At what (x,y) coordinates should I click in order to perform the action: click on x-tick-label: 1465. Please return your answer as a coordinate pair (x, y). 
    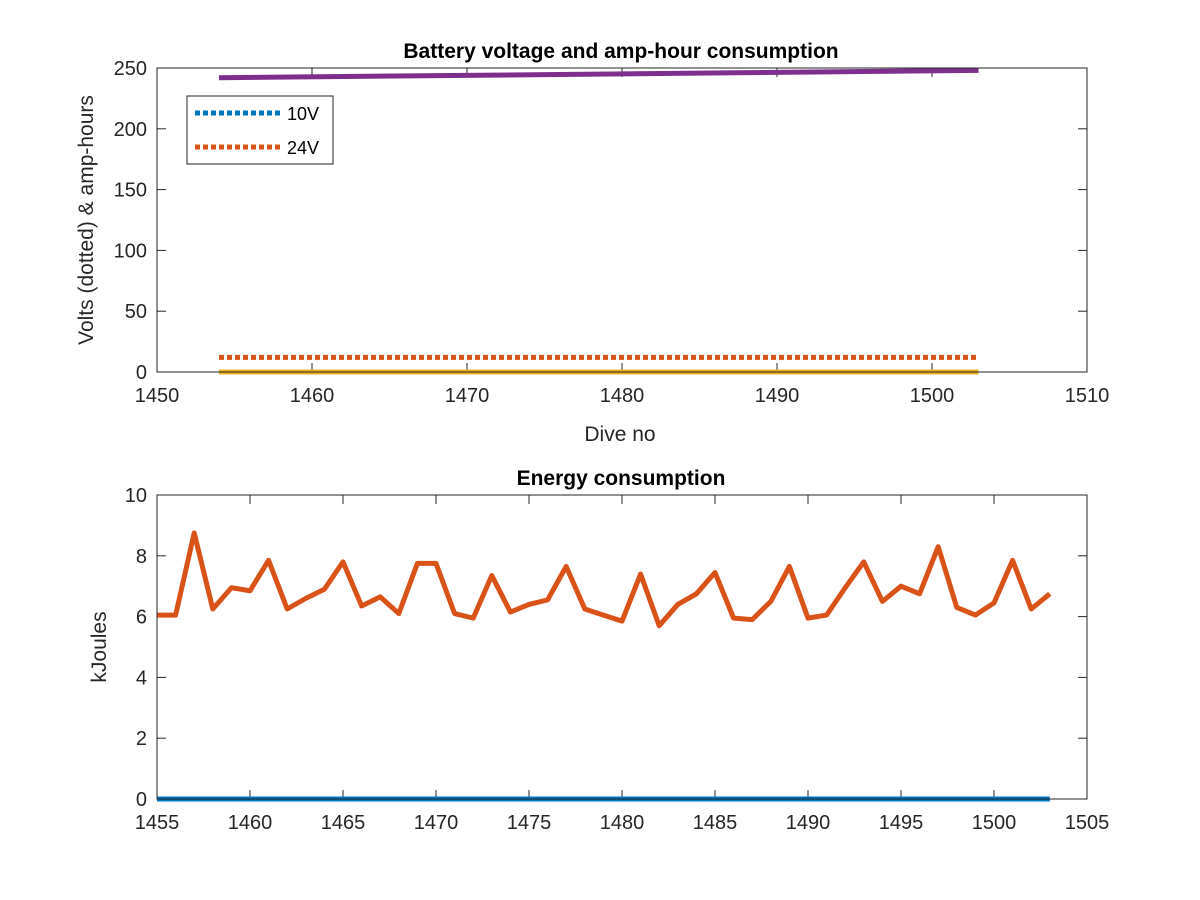
    Looking at the image, I should click on (343, 823).